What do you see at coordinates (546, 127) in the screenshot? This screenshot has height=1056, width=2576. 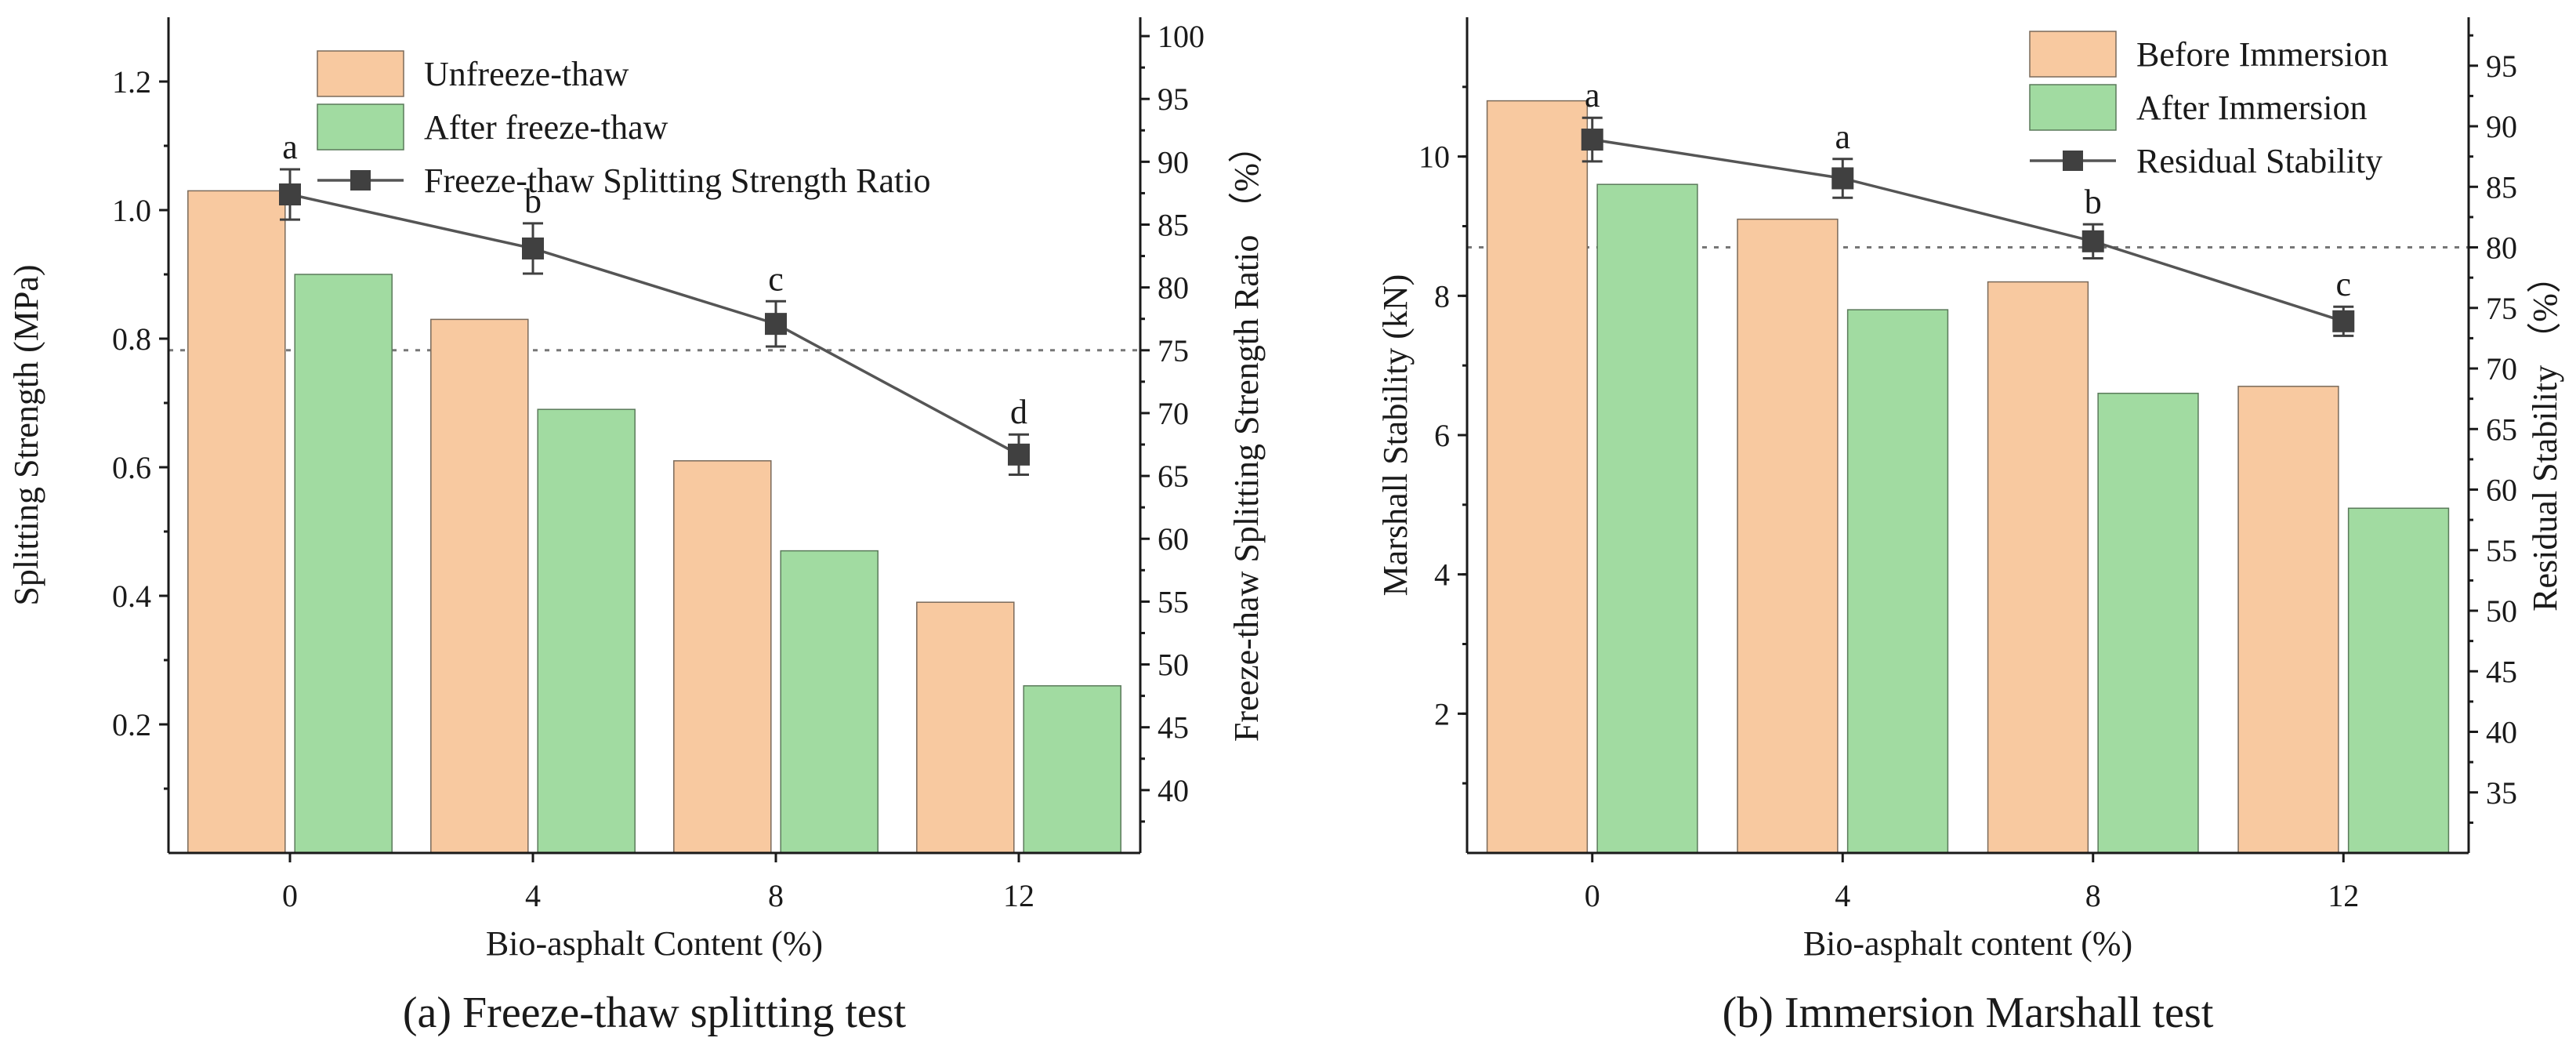 I see `legend-label: After freeze-thaw` at bounding box center [546, 127].